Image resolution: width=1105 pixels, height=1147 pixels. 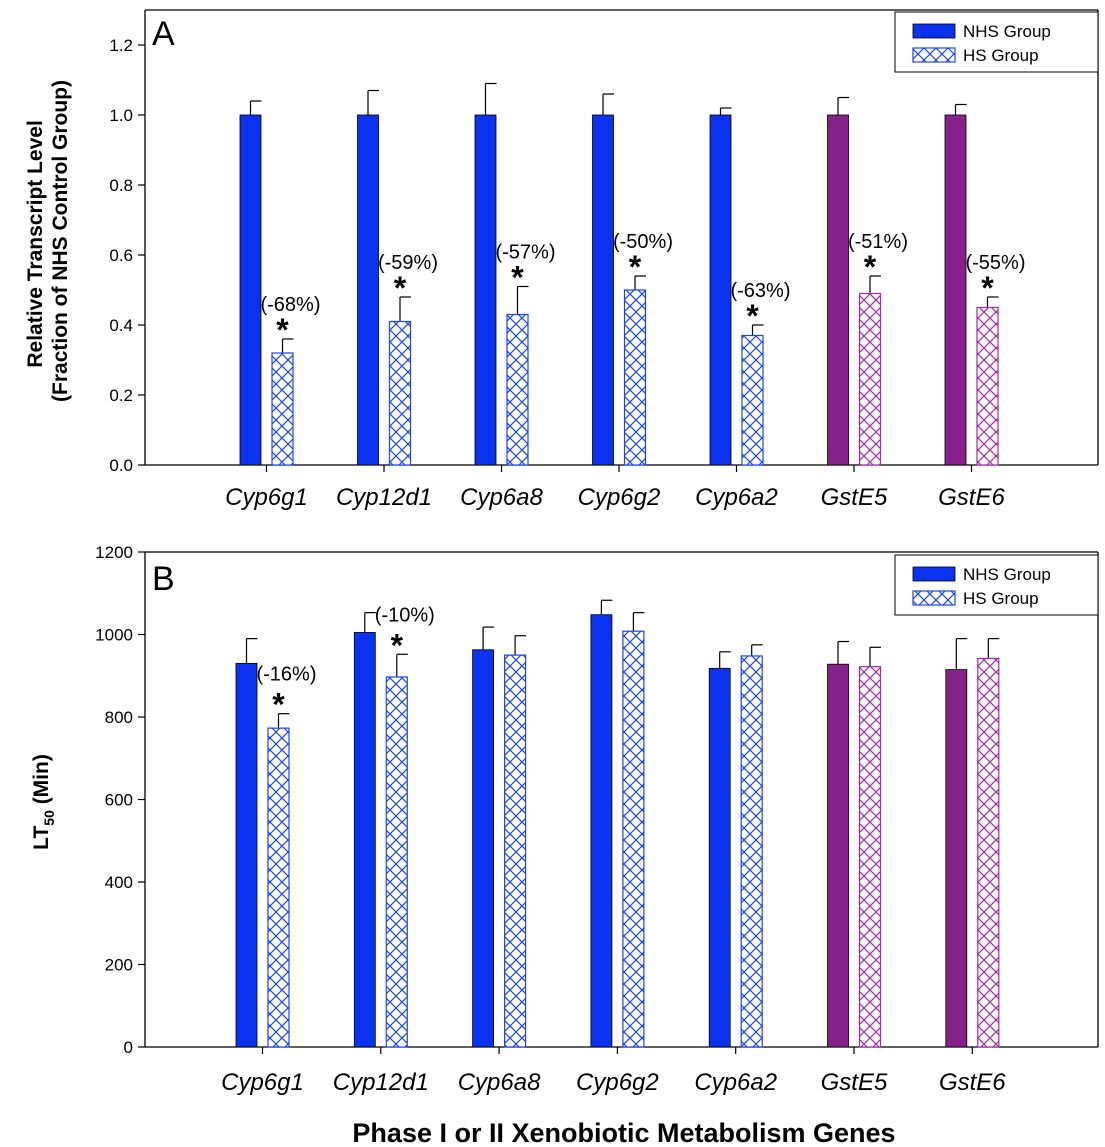 What do you see at coordinates (163, 34) in the screenshot?
I see `panel-letter-a: A` at bounding box center [163, 34].